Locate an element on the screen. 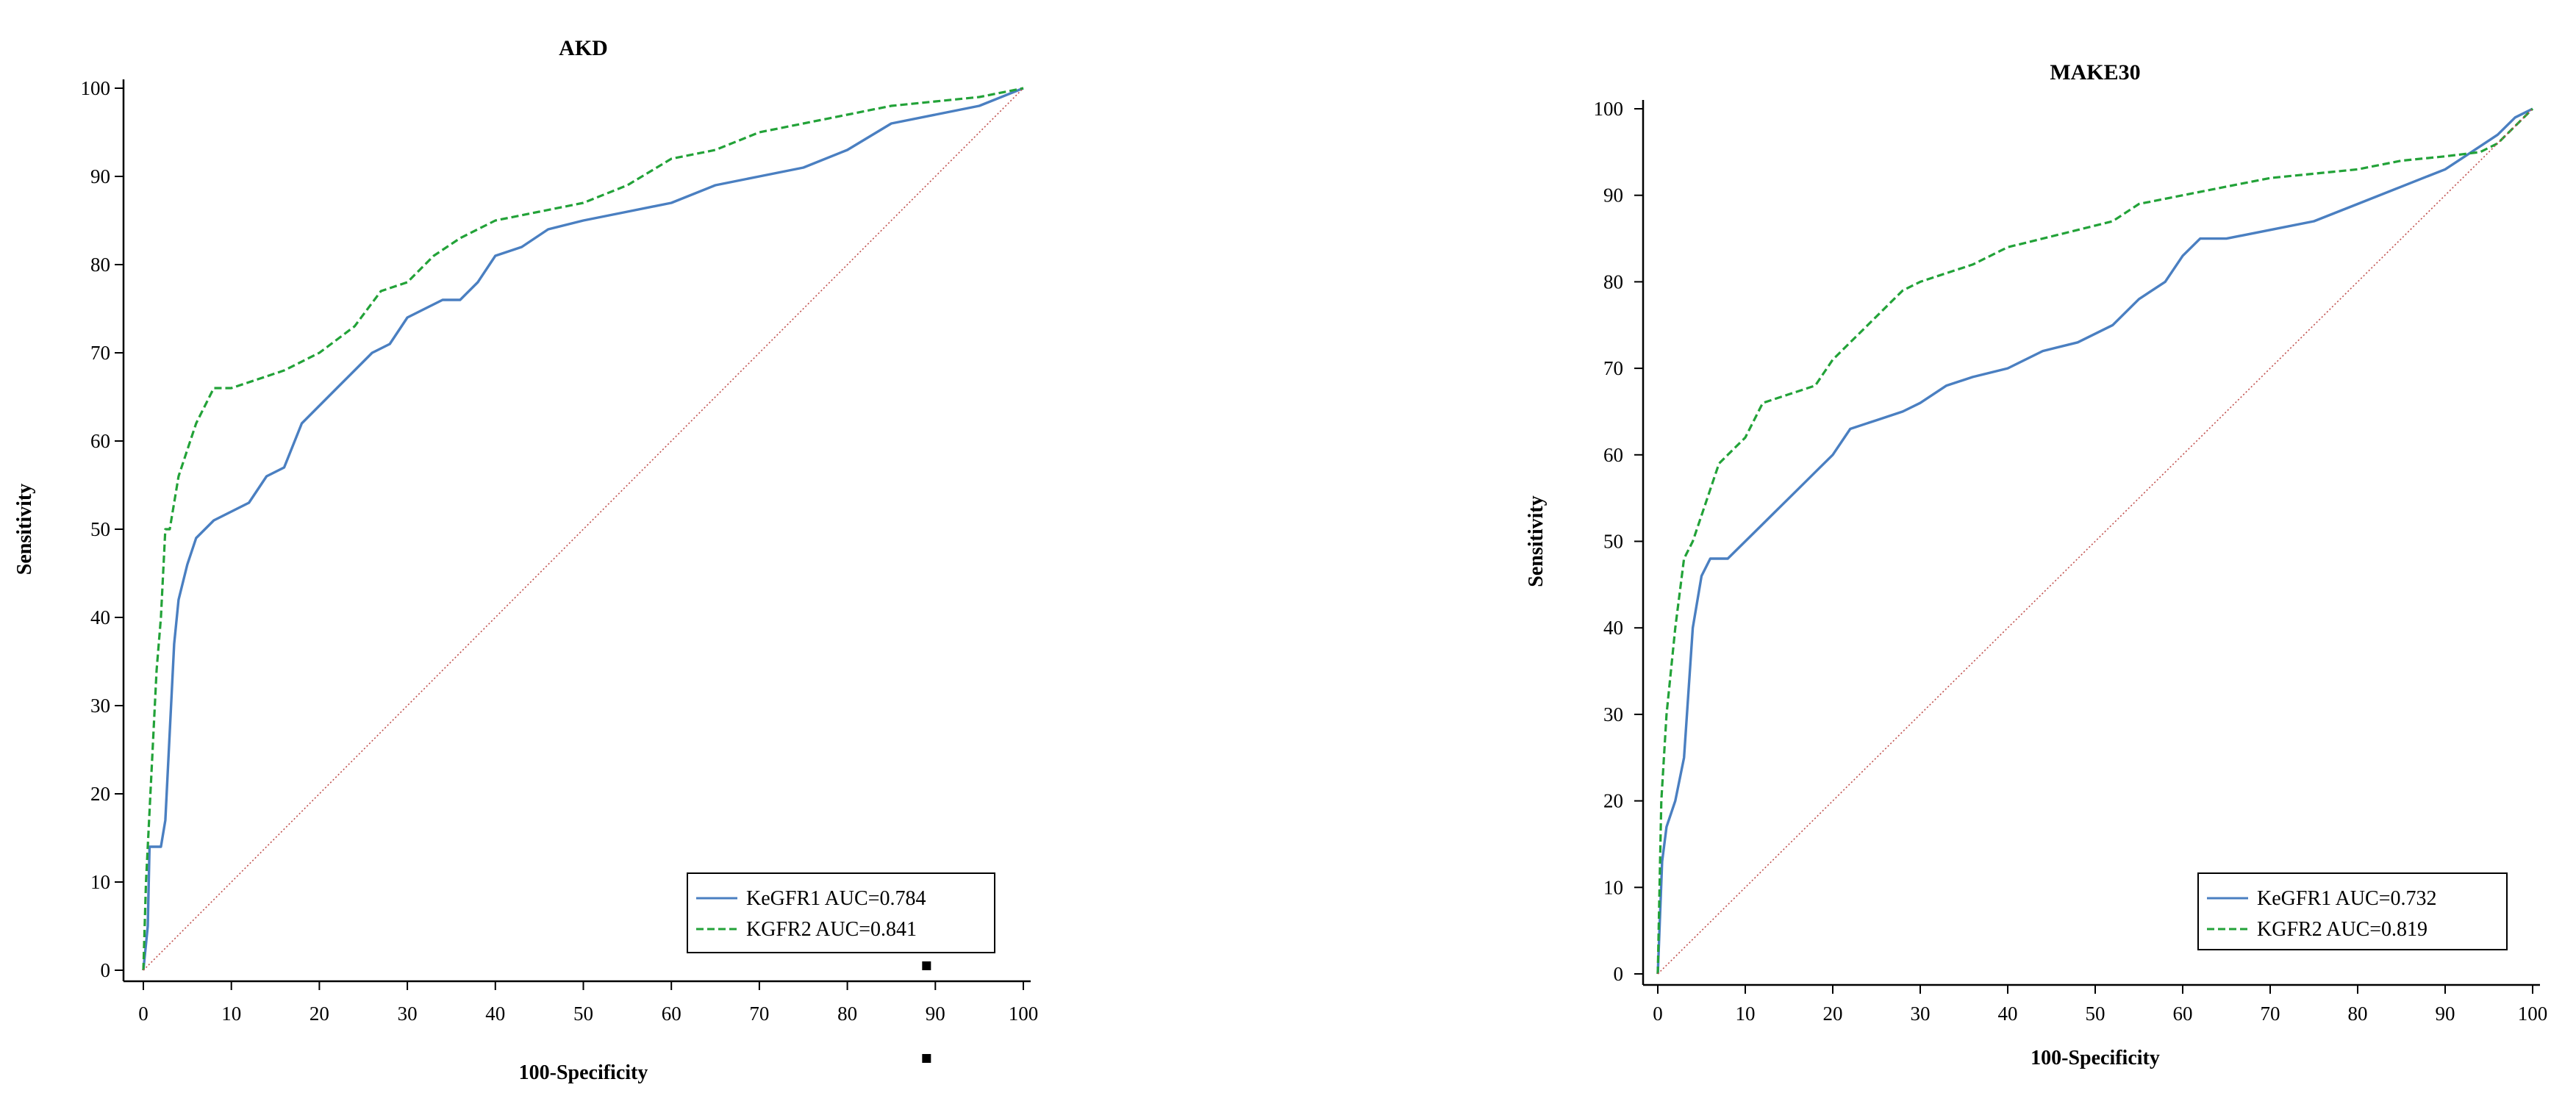  akd-y-tick-label: 70 is located at coordinates (100, 353).